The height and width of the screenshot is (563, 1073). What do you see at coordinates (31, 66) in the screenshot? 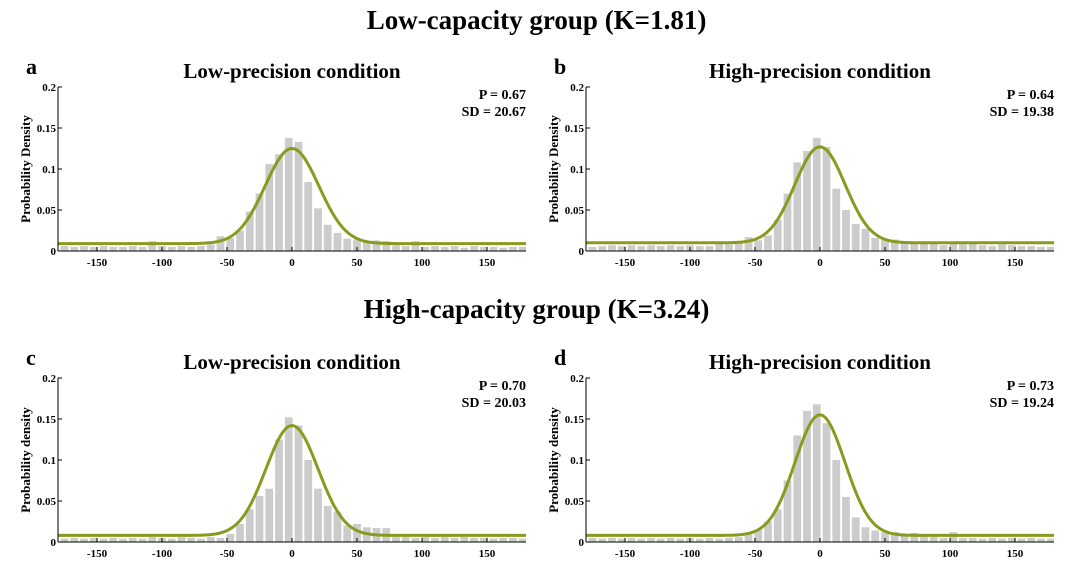
I see `panel-letter: a` at bounding box center [31, 66].